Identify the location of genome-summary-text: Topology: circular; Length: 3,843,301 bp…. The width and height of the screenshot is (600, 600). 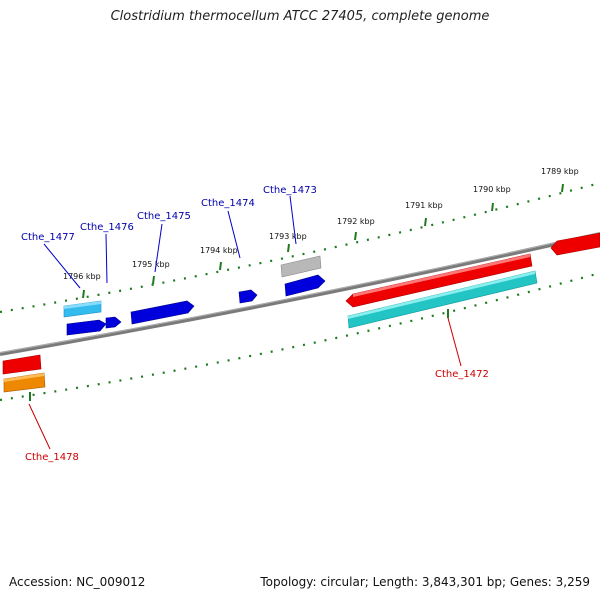
(425, 582).